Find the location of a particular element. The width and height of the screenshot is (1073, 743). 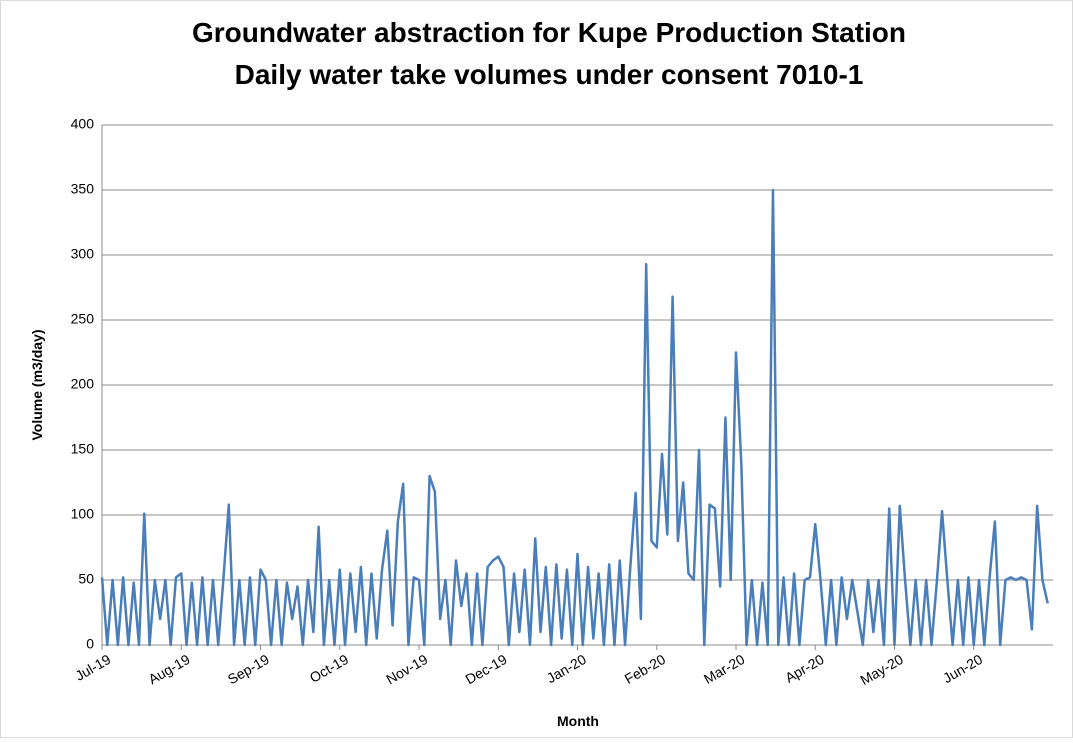

y-axis-label: Volume (m3/day) is located at coordinates (37, 385).